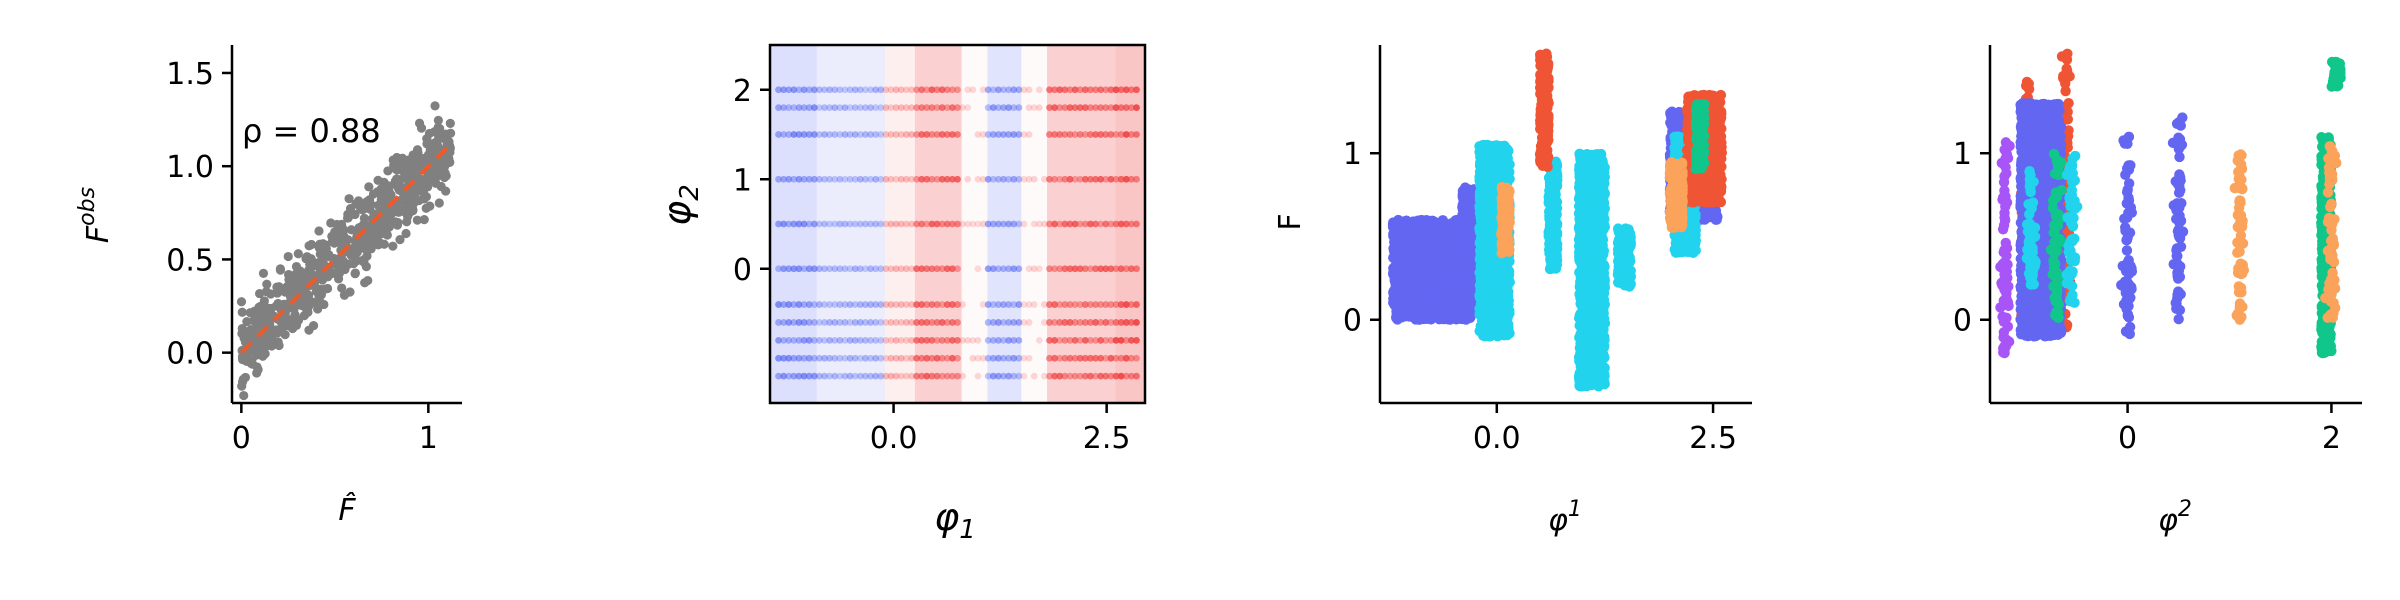 The height and width of the screenshot is (600, 2400). Describe the element at coordinates (190, 74) in the screenshot. I see `y-tick-label: 1.5` at that location.